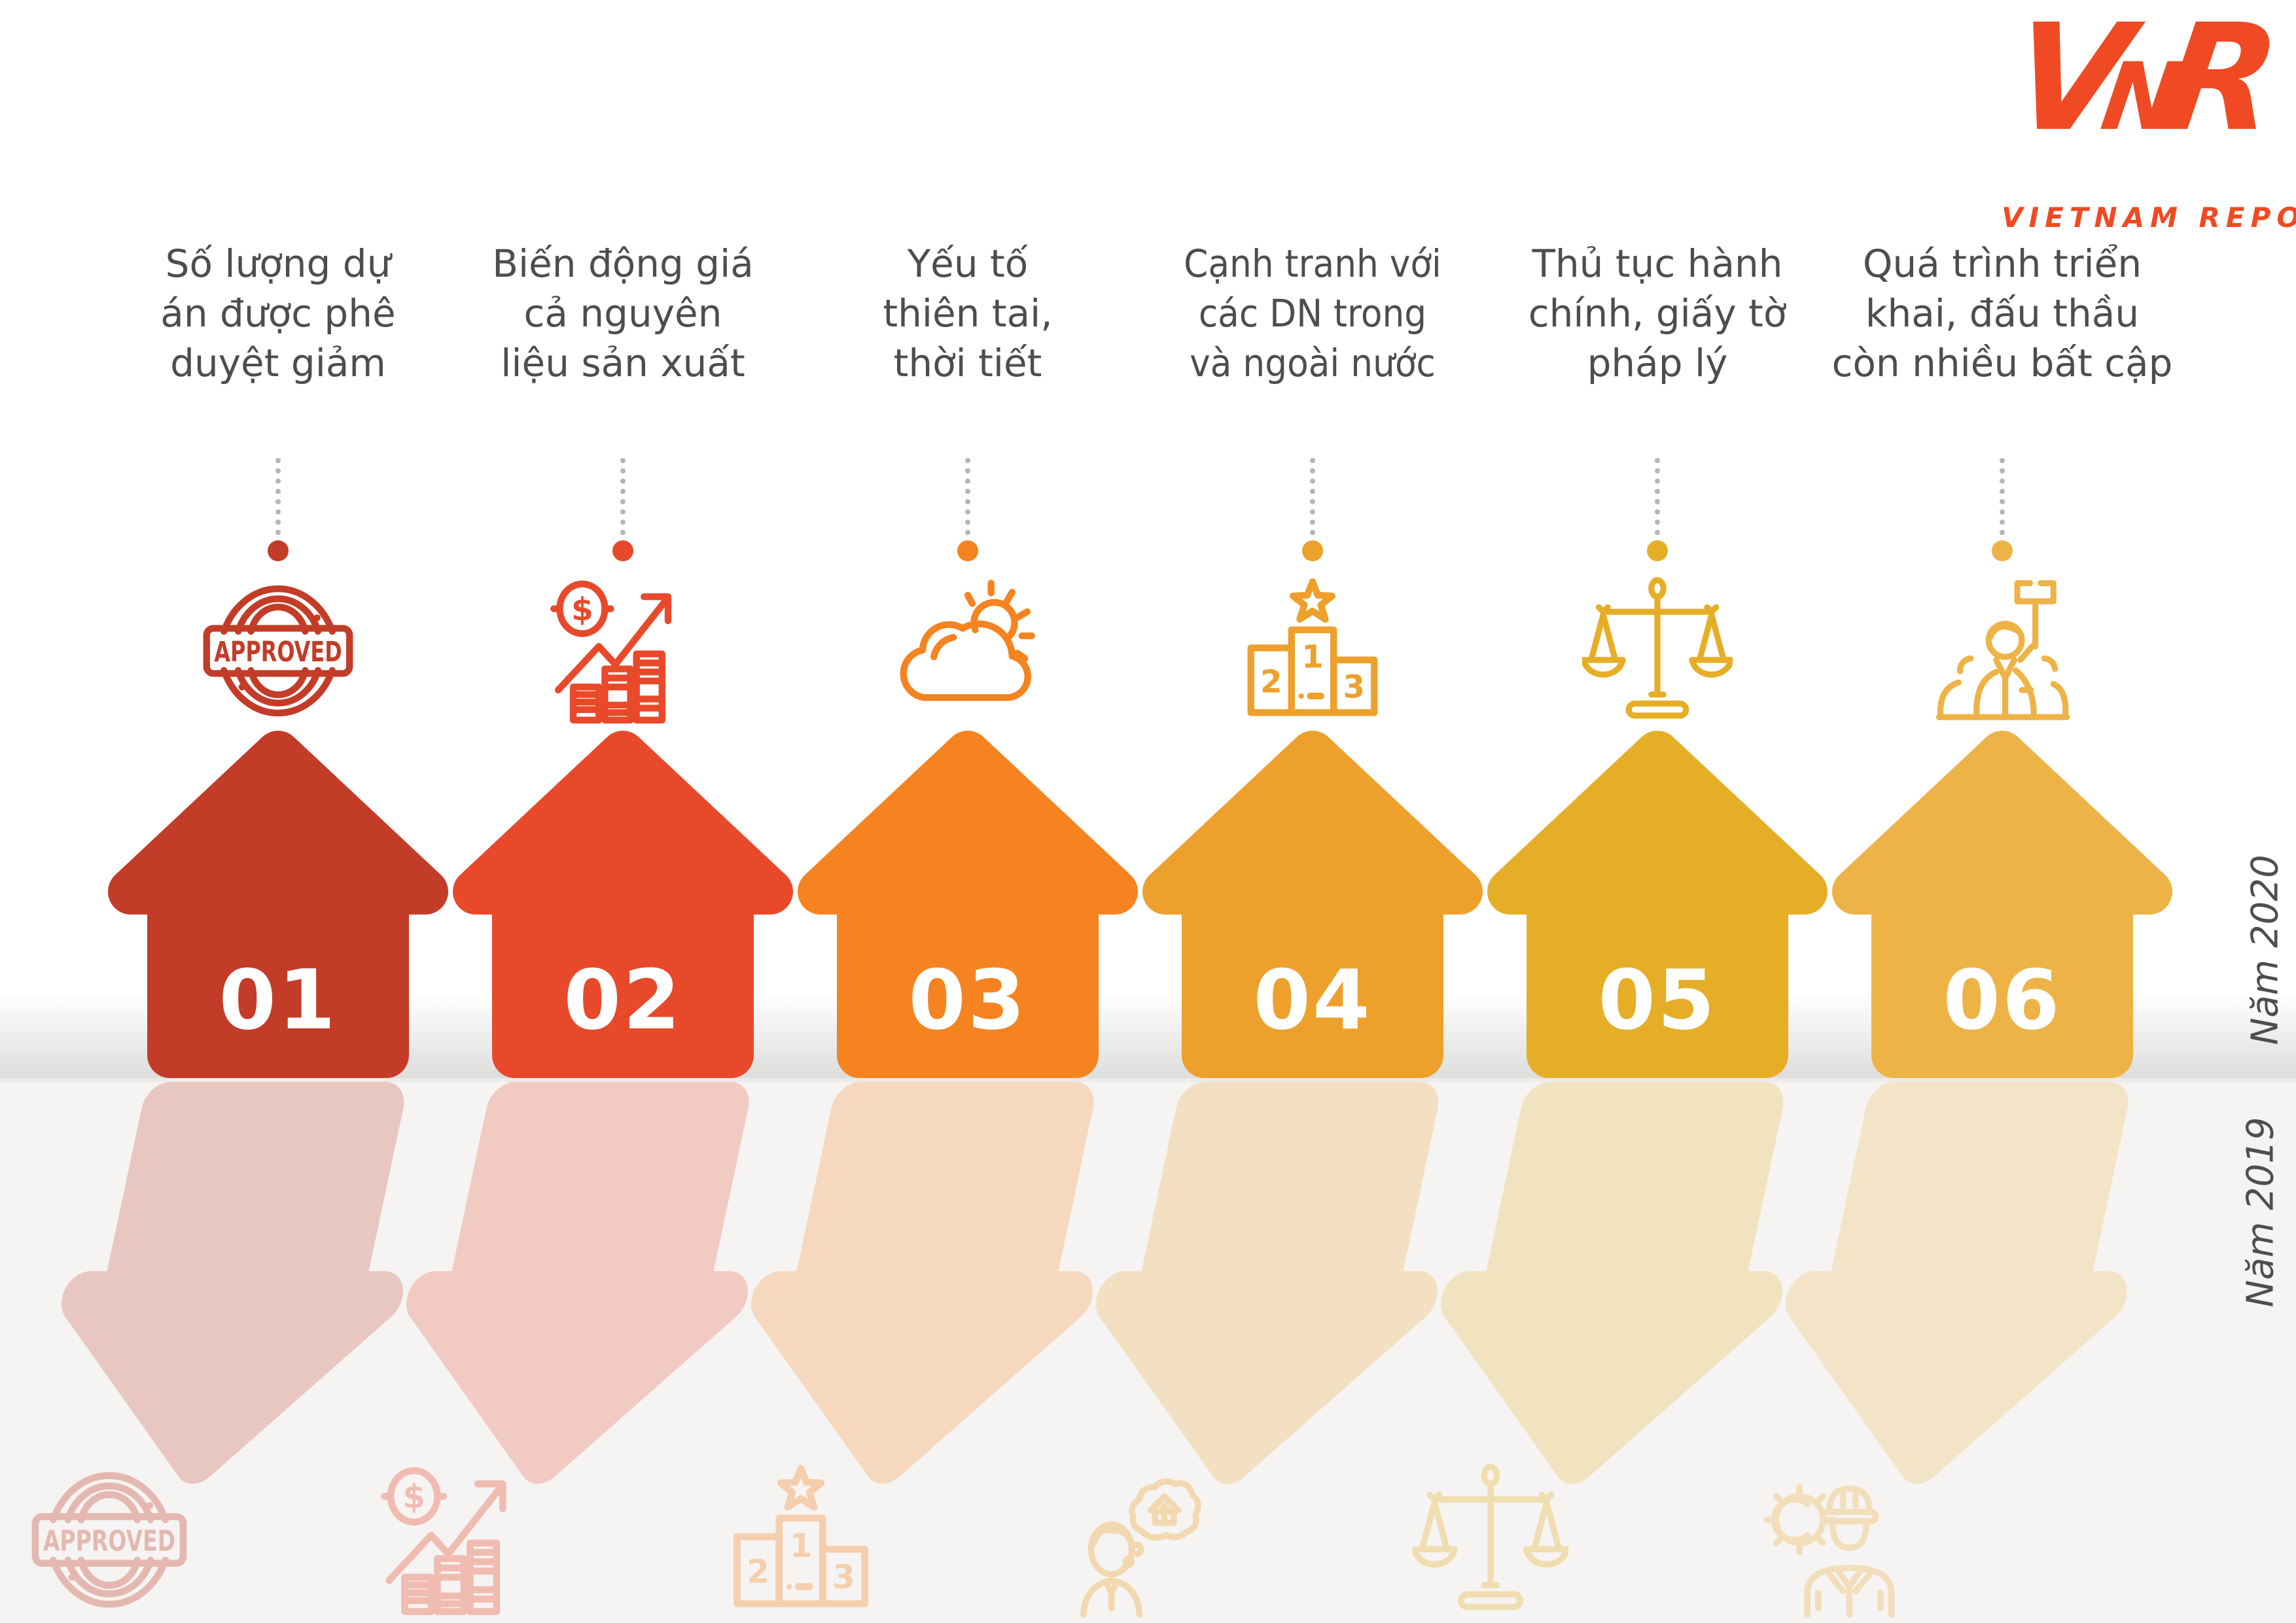 The width and height of the screenshot is (2296, 1623). Describe the element at coordinates (1148, 1080) in the screenshot. I see `ground-divider` at that location.